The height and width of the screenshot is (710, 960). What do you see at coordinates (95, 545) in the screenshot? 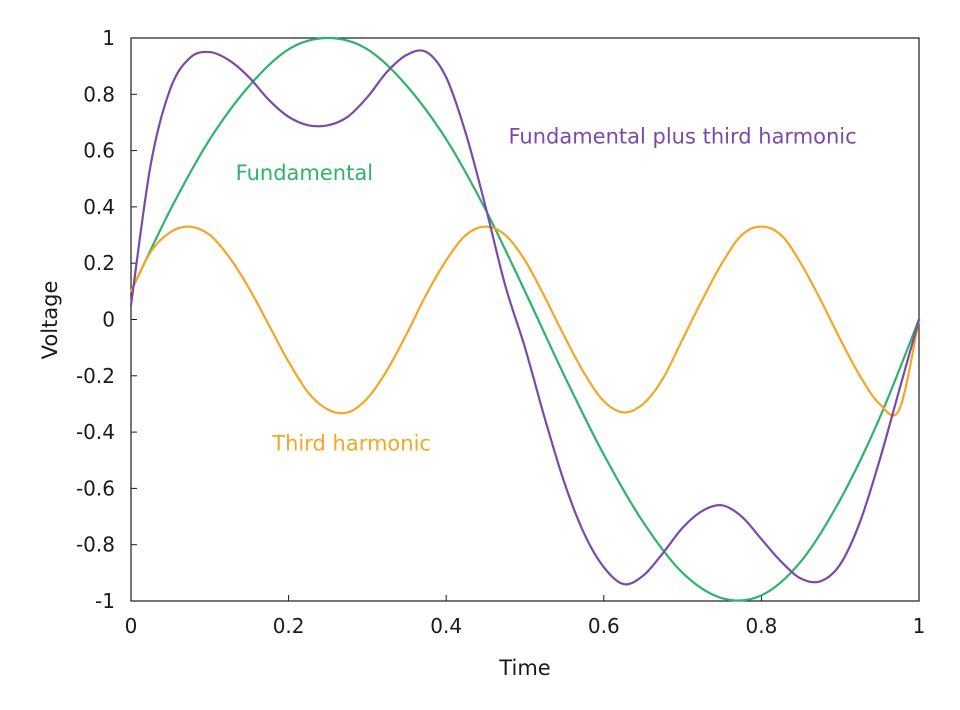
I see `y-tick-label: -0.8` at bounding box center [95, 545].